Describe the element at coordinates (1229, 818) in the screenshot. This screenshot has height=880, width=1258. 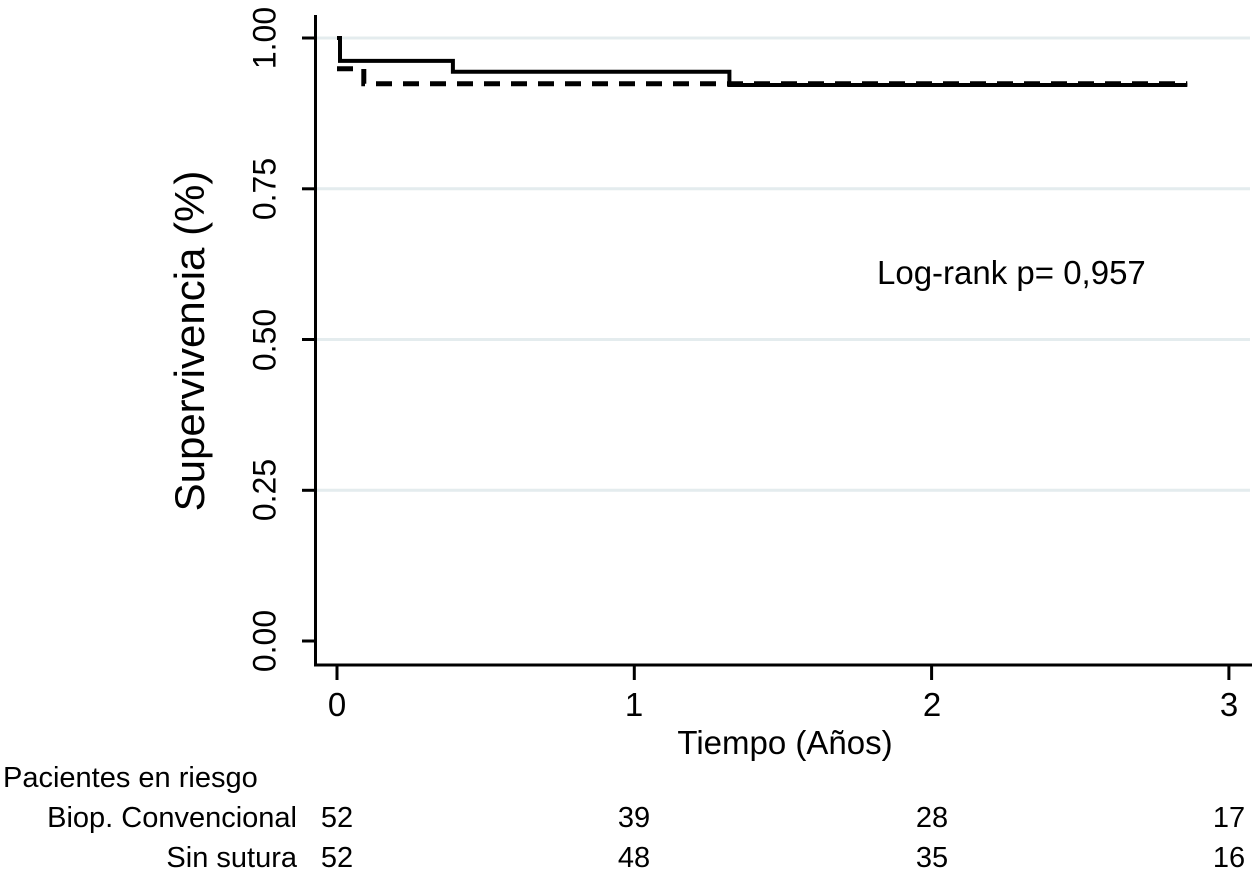
I see `risk-count: 17` at that location.